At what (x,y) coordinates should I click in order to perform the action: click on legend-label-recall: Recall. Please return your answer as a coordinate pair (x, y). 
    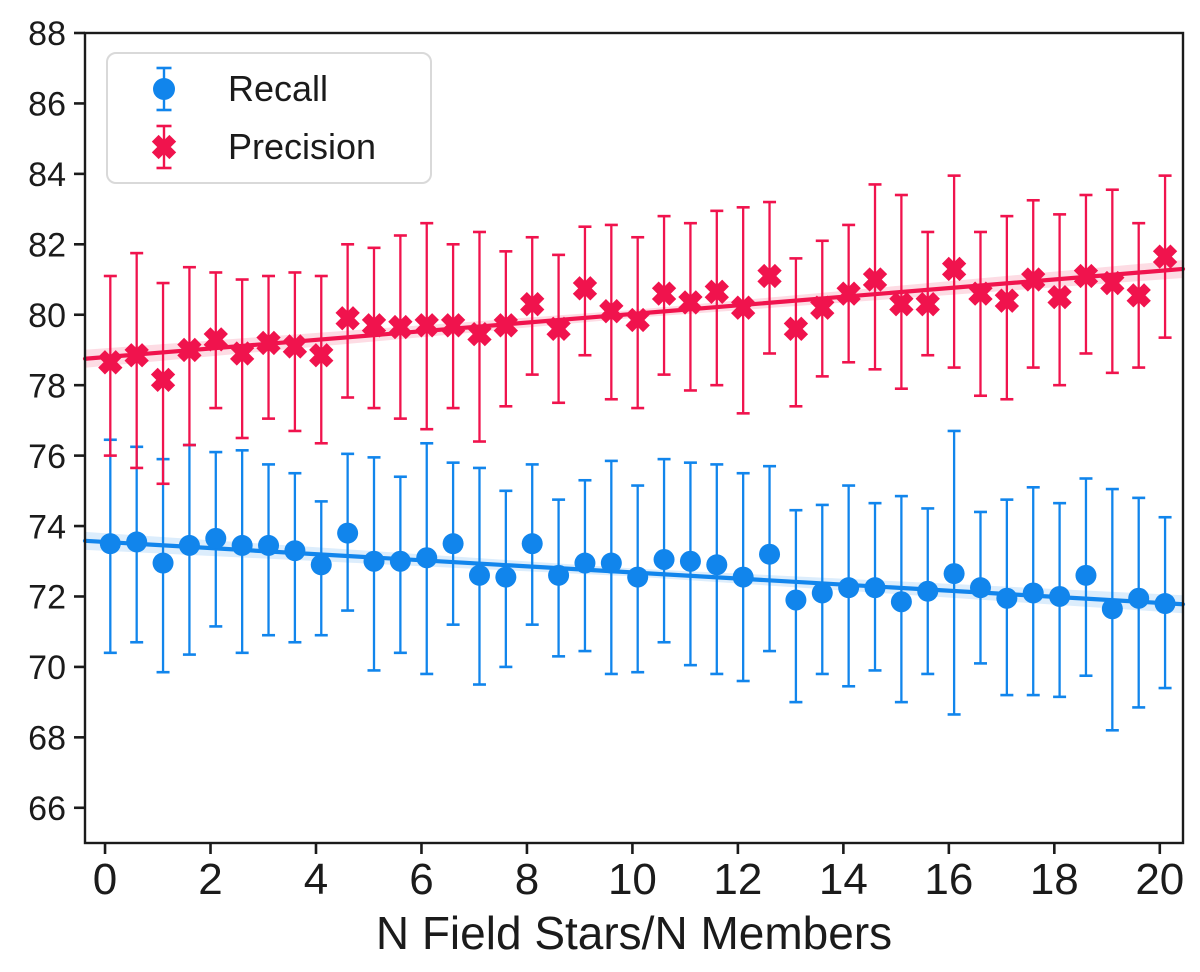
    Looking at the image, I should click on (278, 88).